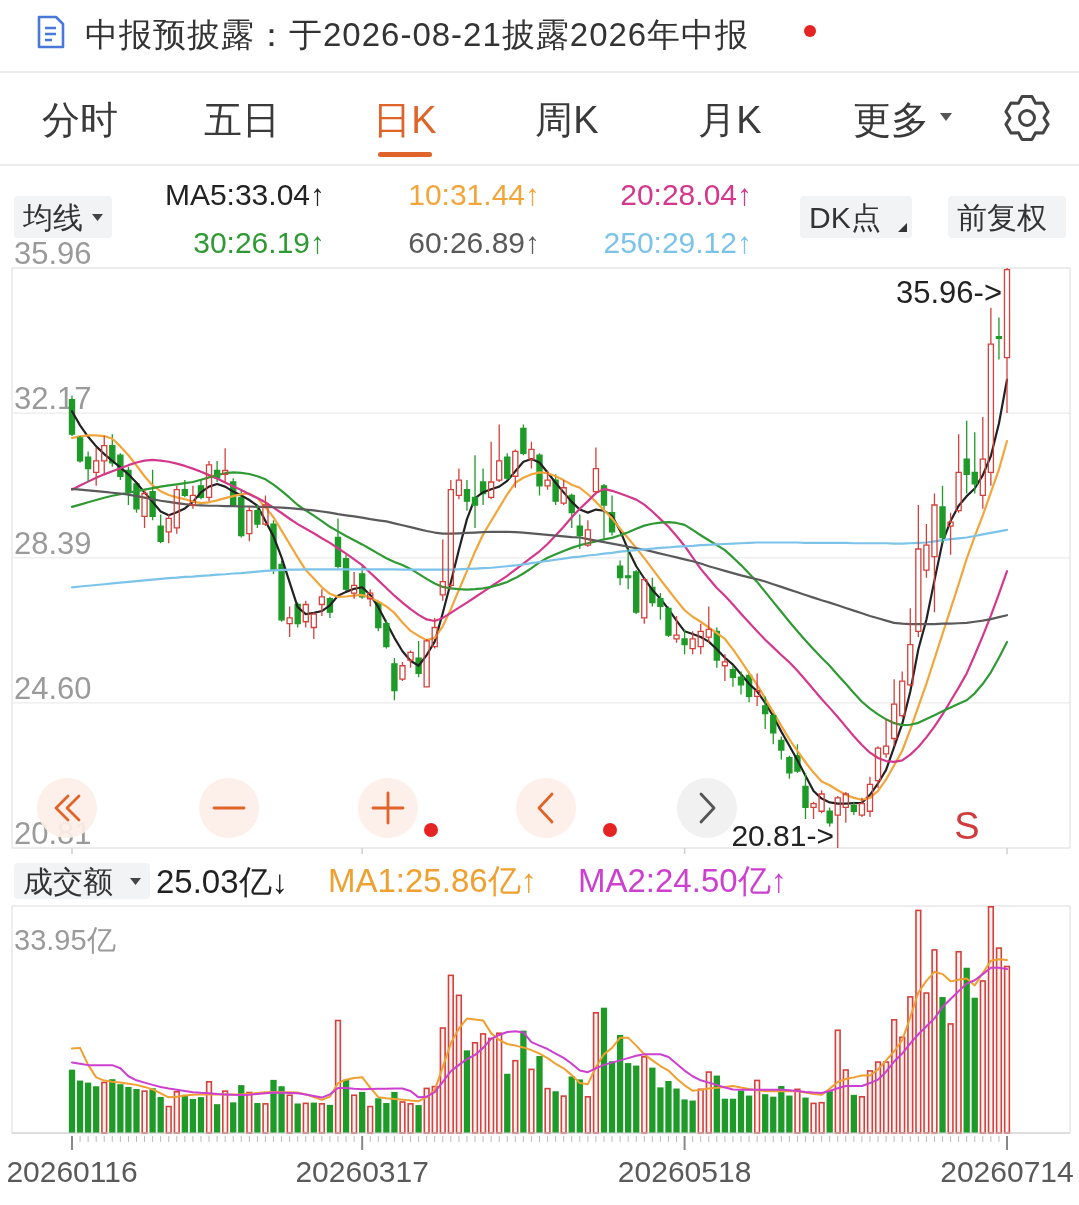 The height and width of the screenshot is (1205, 1079). Describe the element at coordinates (891, 120) in the screenshot. I see `text: 更多` at that location.